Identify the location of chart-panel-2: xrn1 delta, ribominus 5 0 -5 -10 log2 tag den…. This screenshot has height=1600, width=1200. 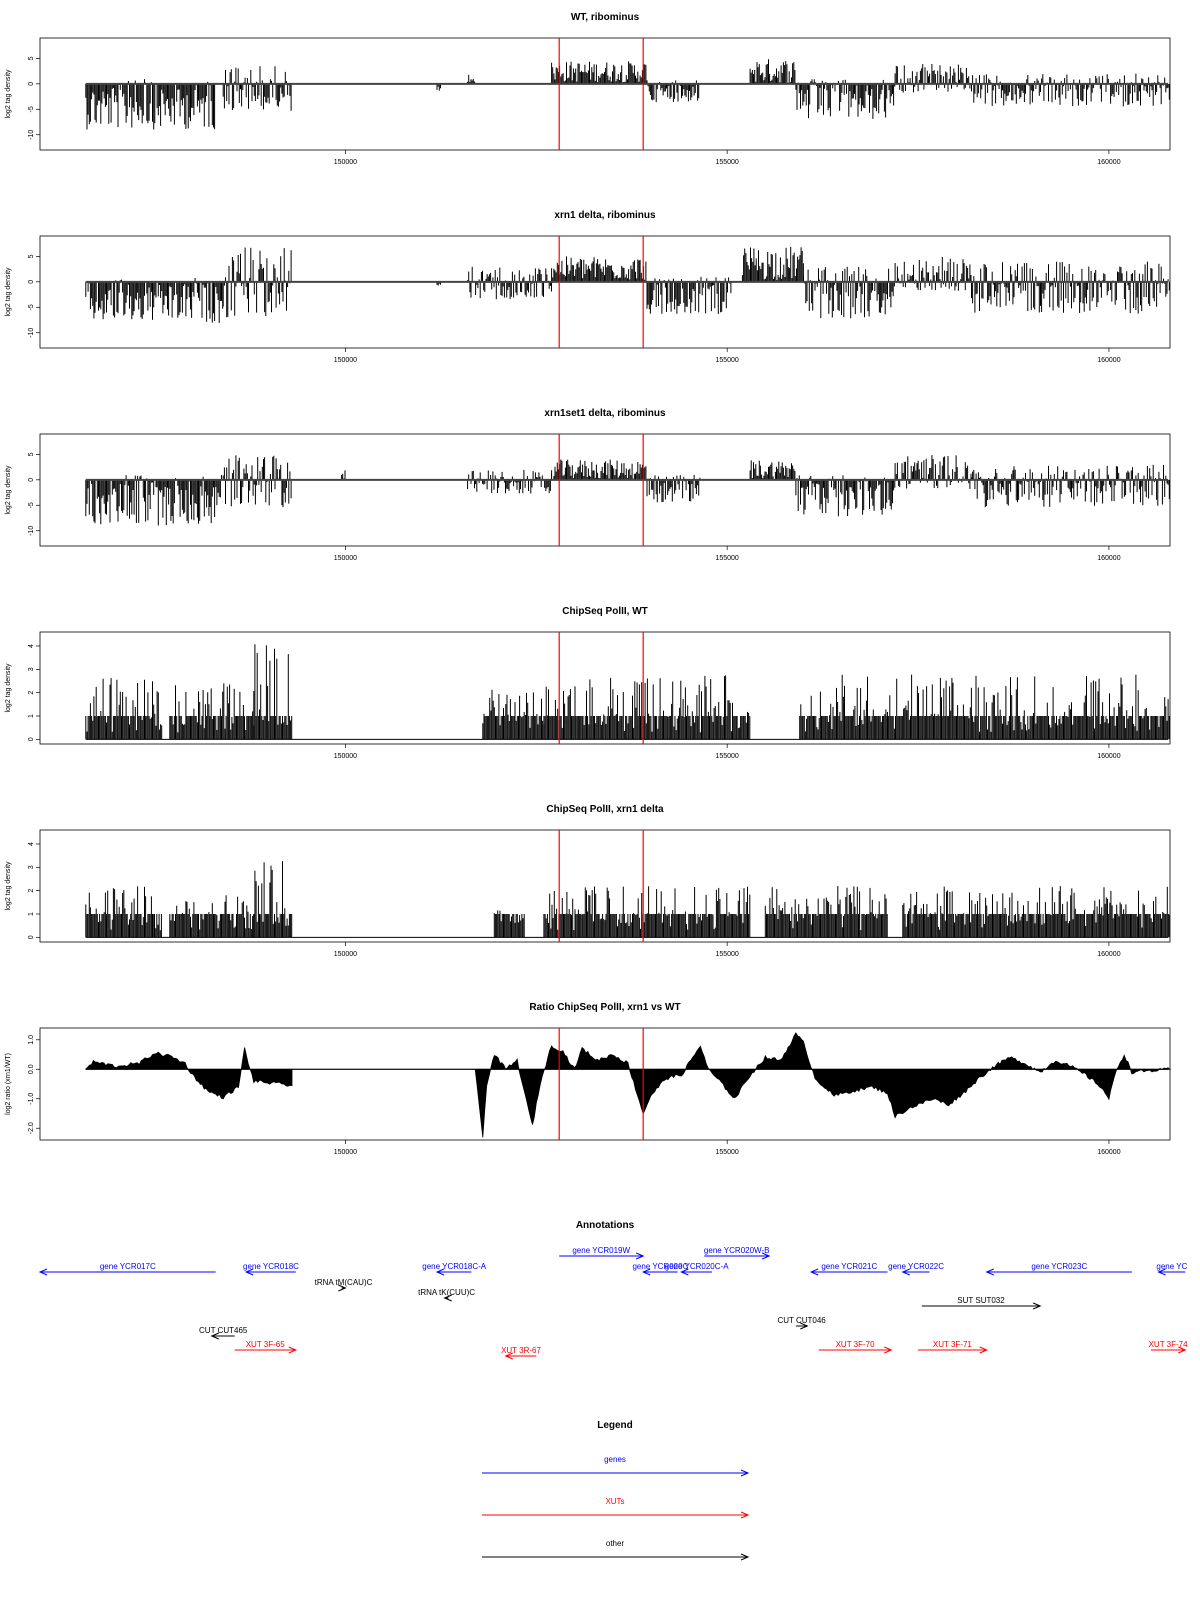
(588, 287).